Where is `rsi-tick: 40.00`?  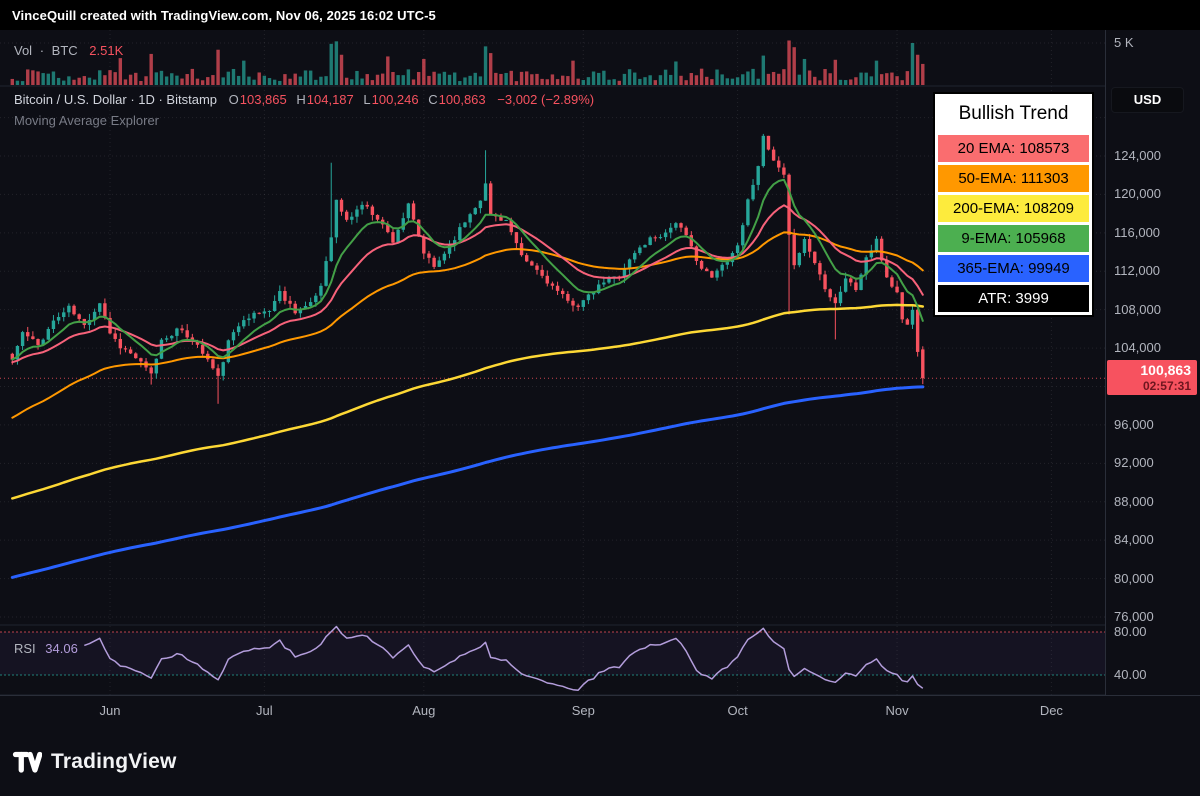
rsi-tick: 40.00 is located at coordinates (1130, 674).